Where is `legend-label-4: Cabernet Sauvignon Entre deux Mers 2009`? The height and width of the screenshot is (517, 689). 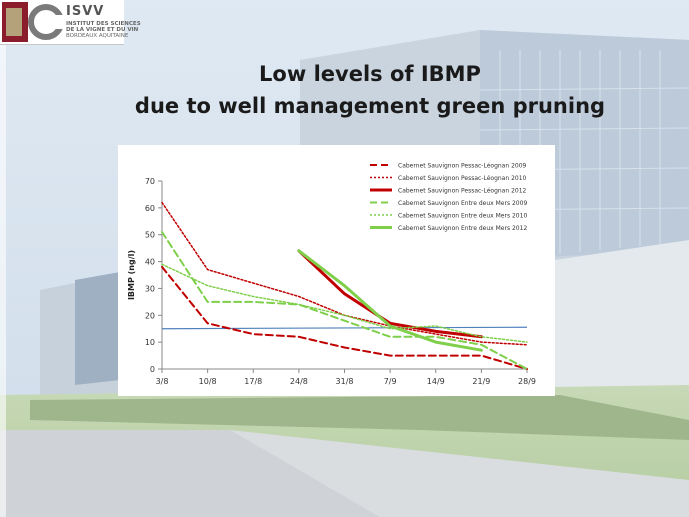 legend-label-4: Cabernet Sauvignon Entre deux Mers 2009 is located at coordinates (462, 203).